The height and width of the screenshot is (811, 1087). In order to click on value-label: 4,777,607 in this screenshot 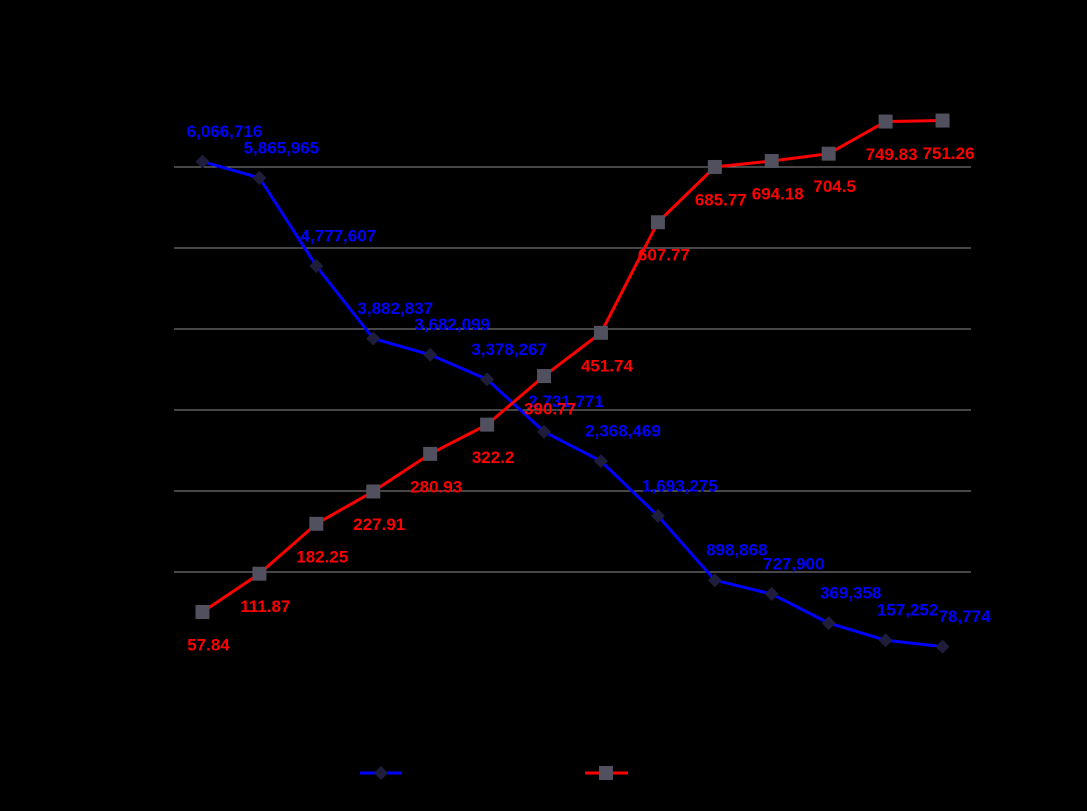, I will do `click(339, 235)`.